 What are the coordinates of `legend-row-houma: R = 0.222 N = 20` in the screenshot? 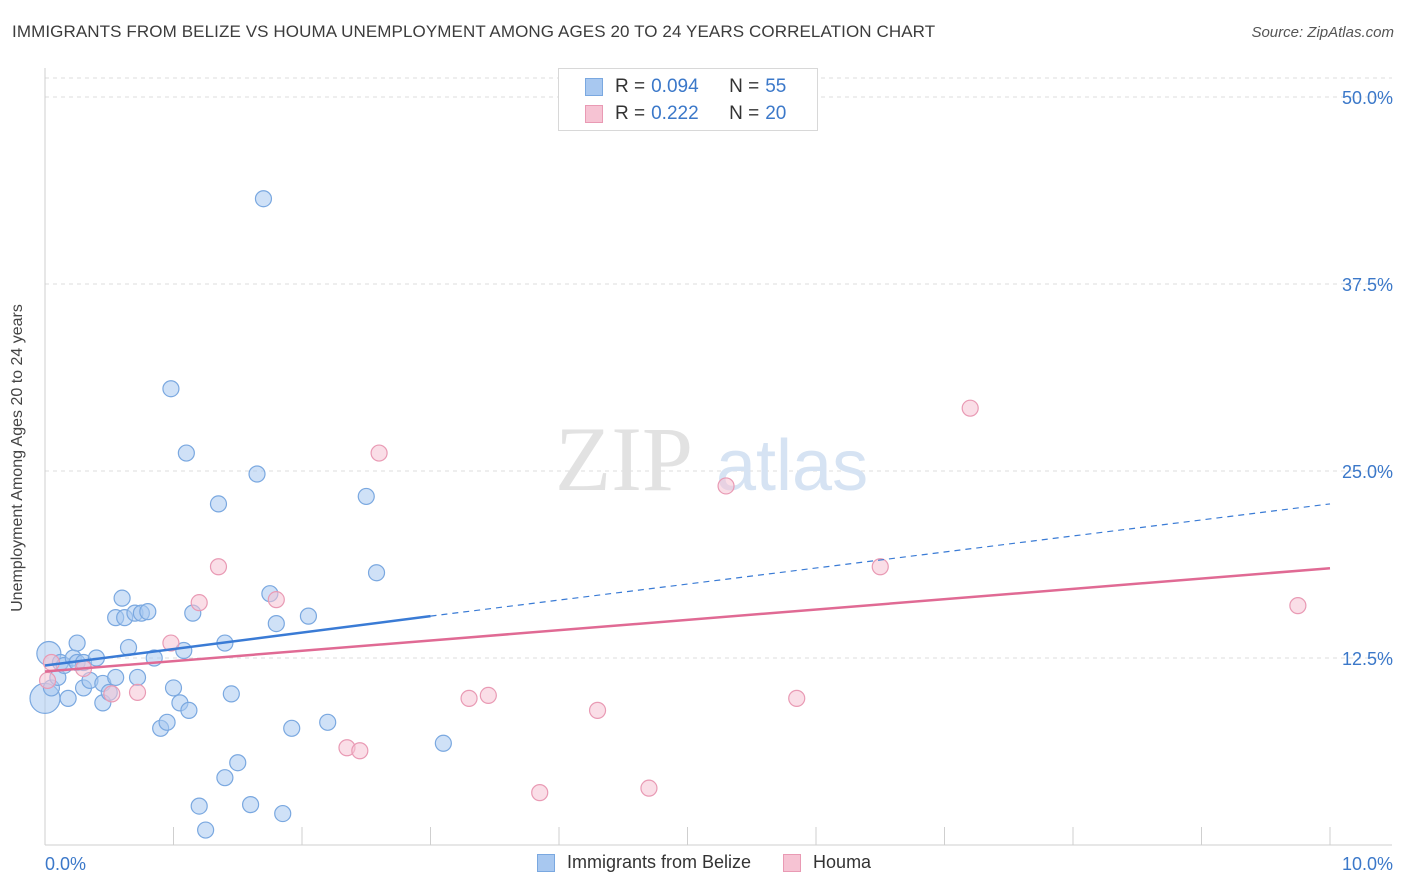 It's located at (685, 114).